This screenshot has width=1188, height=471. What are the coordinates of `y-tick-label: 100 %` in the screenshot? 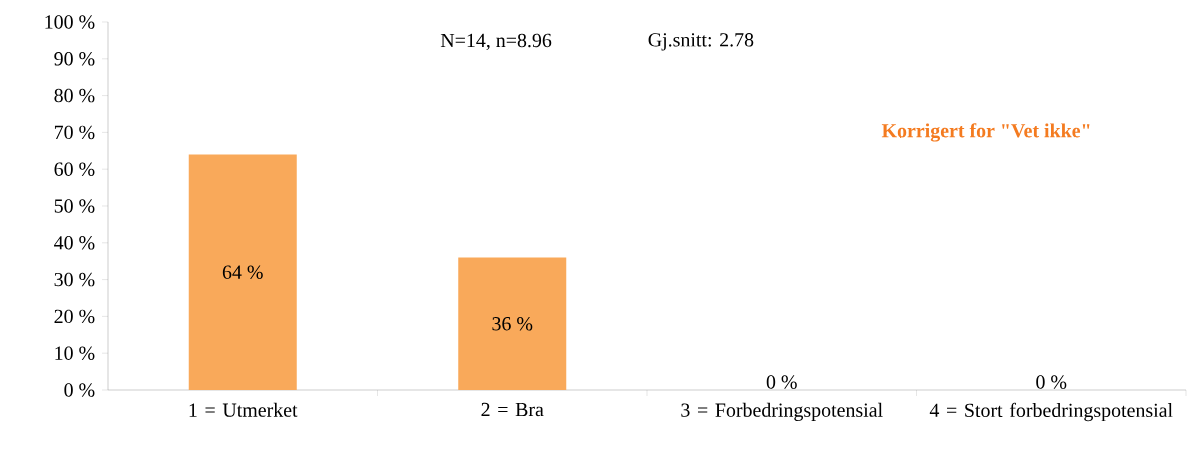 It's located at (70, 22).